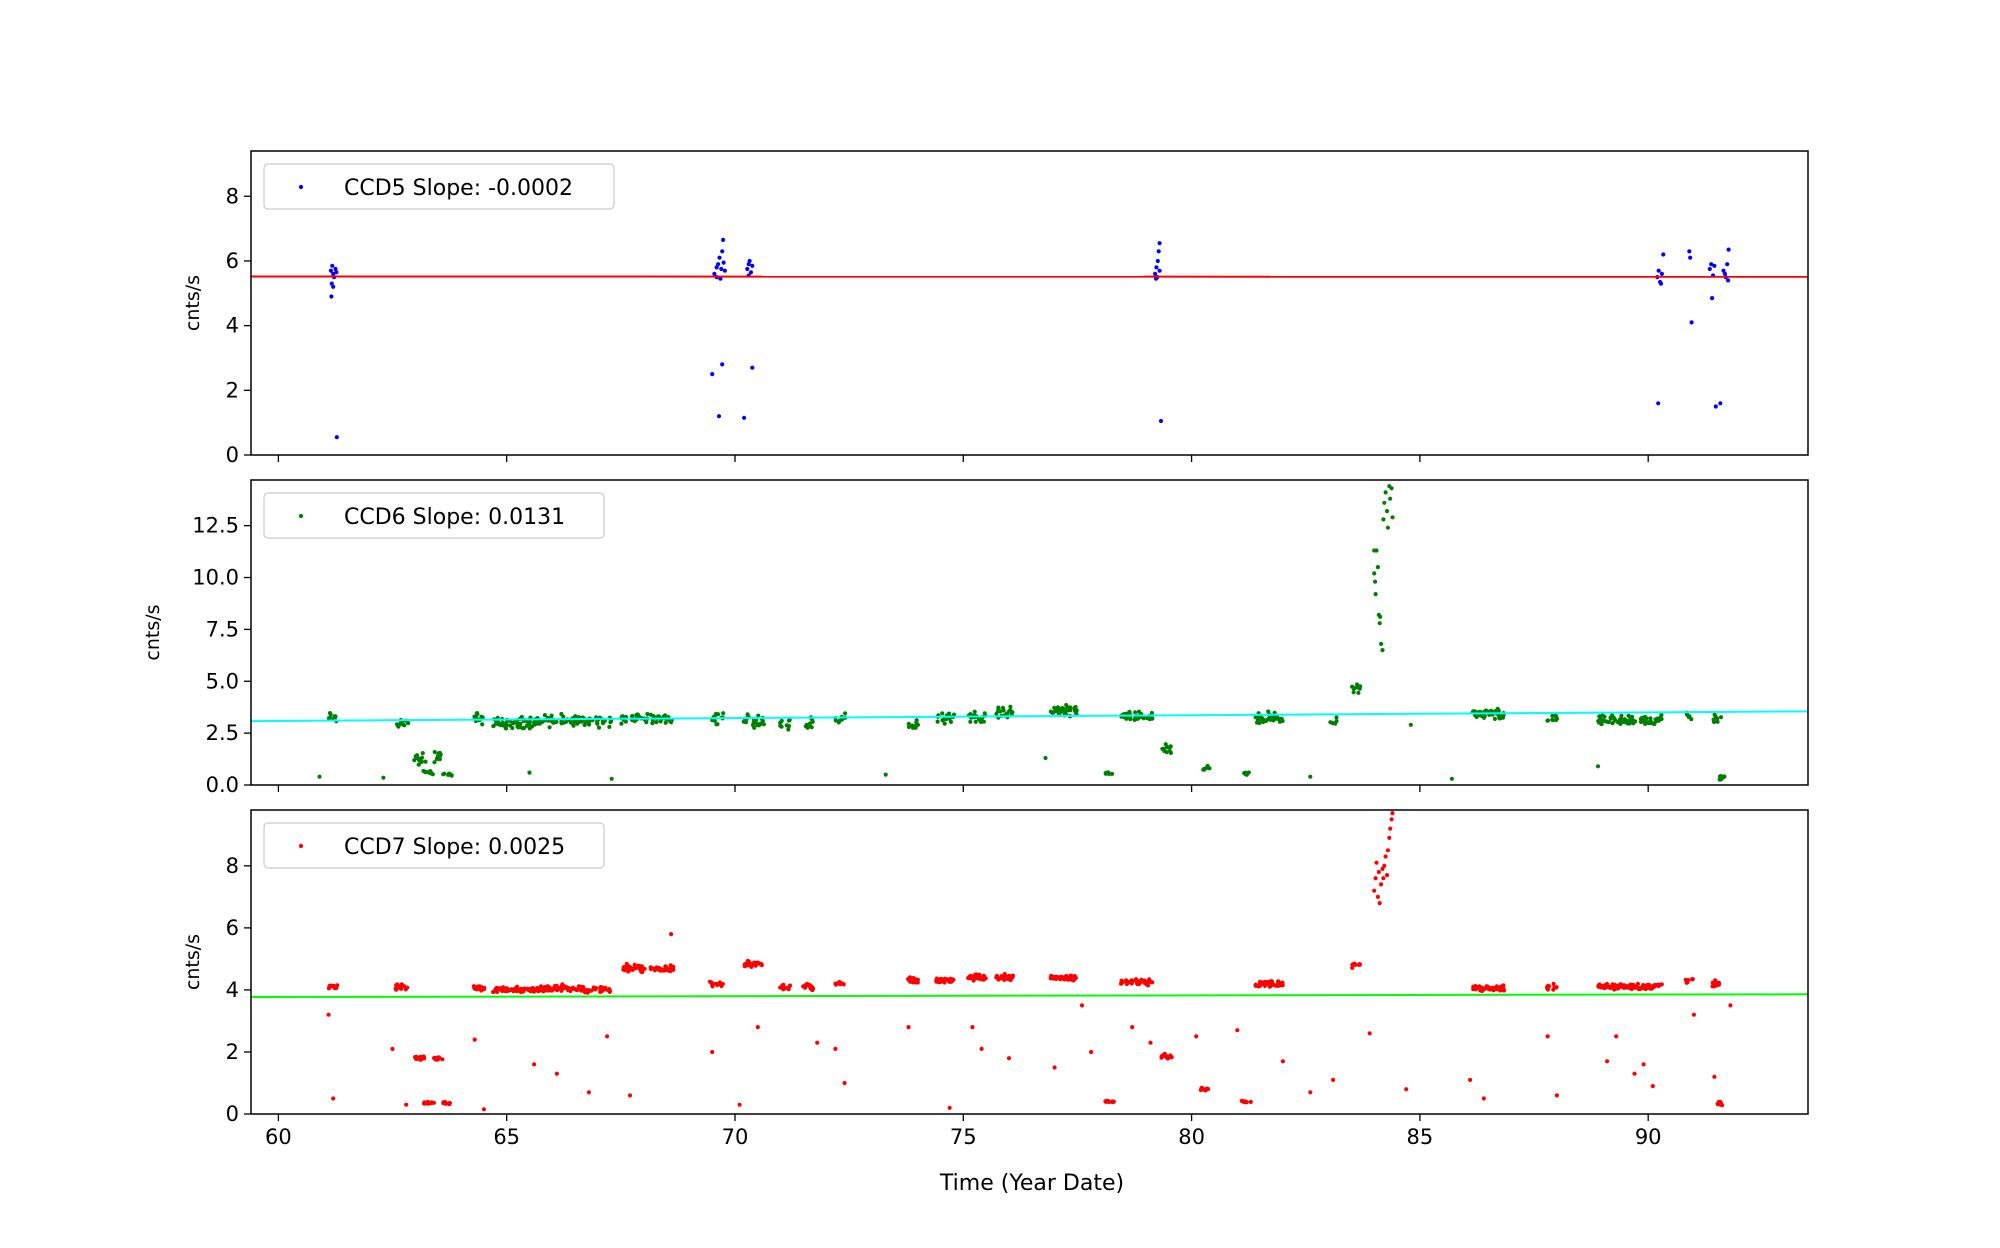 This screenshot has width=2000, height=1248. I want to click on y-tick-label: 2, so click(232, 390).